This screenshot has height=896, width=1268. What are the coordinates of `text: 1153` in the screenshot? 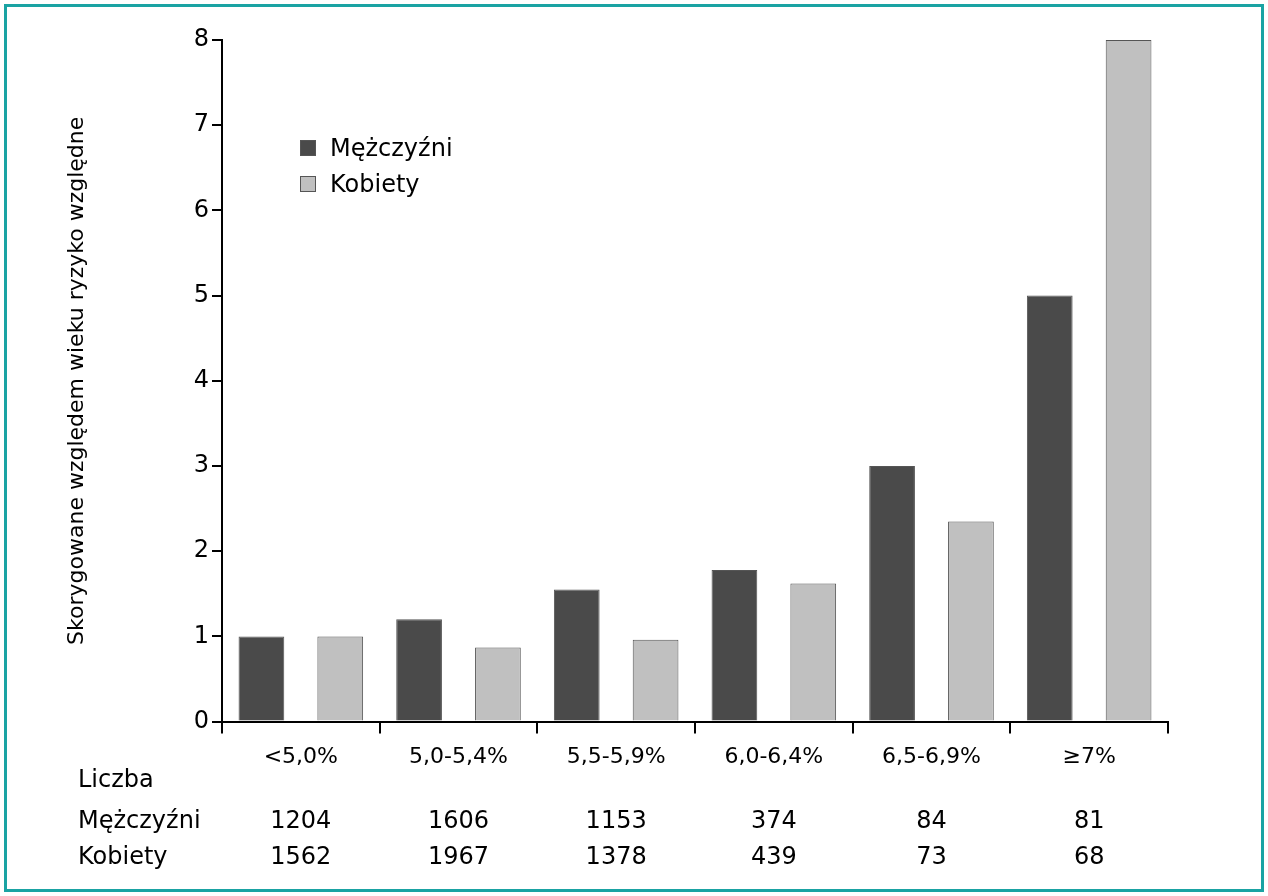 It's located at (616, 820).